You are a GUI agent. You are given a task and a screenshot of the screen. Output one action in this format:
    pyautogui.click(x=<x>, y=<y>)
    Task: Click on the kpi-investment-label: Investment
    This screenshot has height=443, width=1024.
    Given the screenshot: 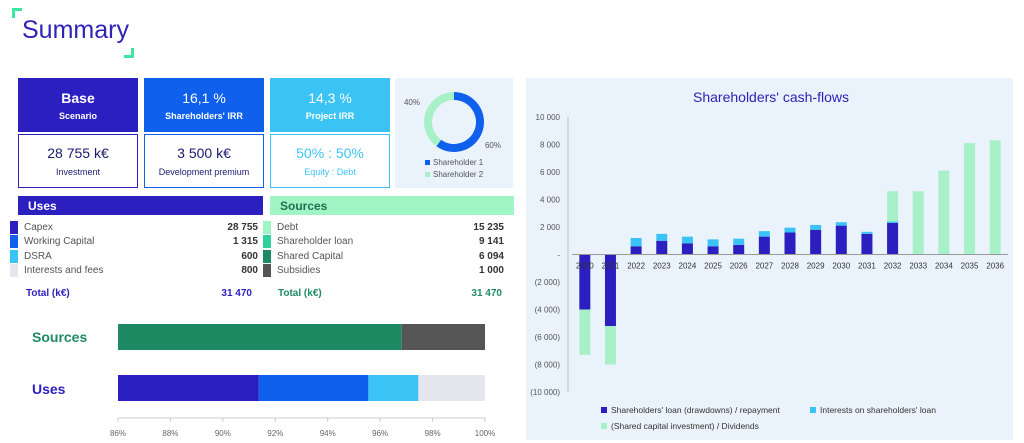 What is the action you would take?
    pyautogui.click(x=78, y=172)
    